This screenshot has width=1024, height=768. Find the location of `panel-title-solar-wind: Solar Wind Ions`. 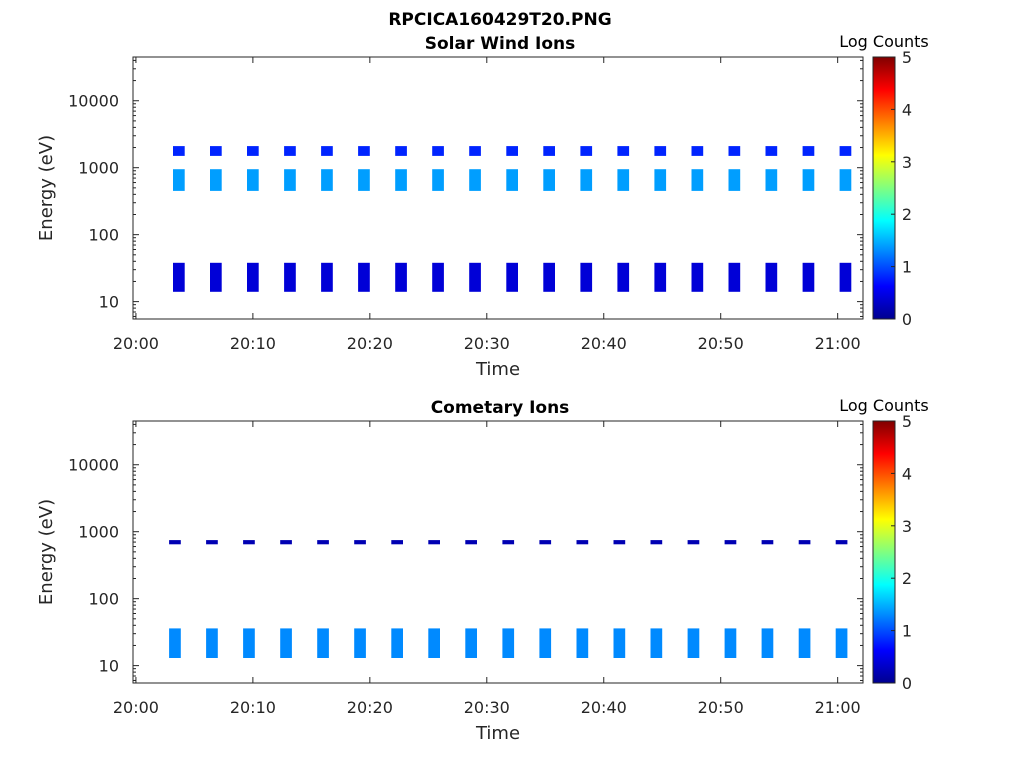

panel-title-solar-wind: Solar Wind Ions is located at coordinates (500, 44).